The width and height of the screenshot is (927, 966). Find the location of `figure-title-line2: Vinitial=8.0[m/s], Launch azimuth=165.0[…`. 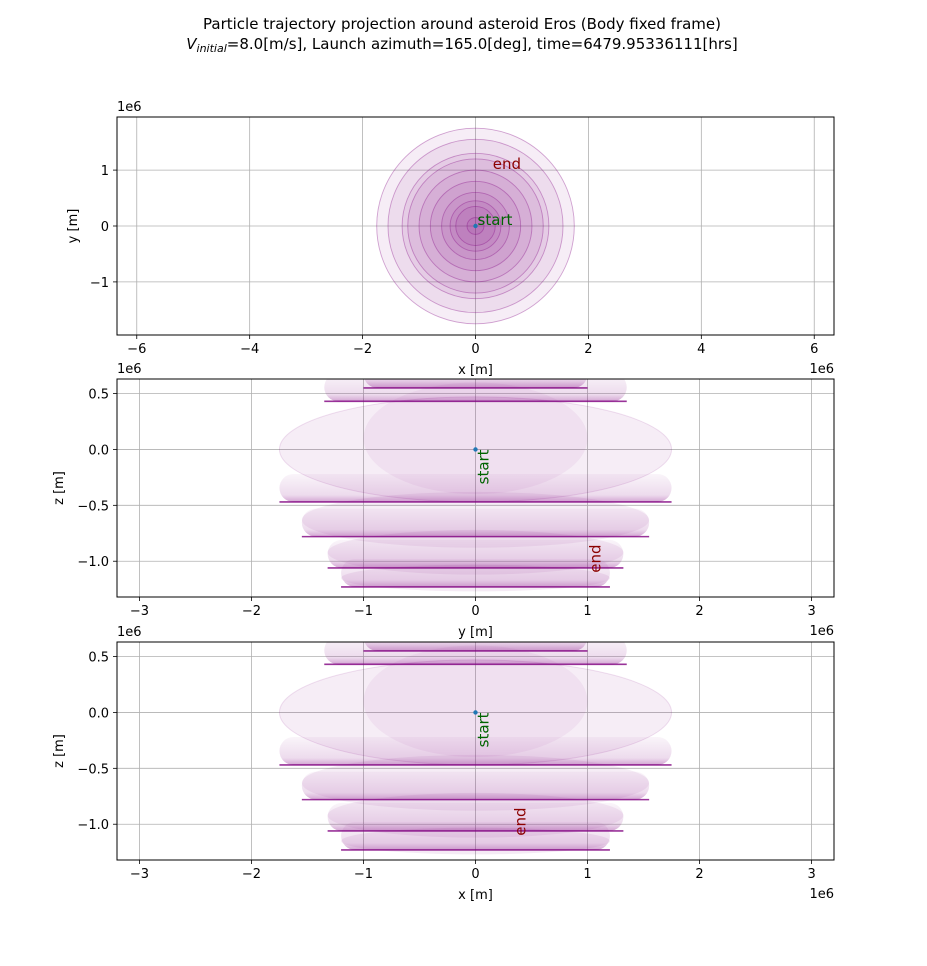

figure-title-line2: Vinitial=8.0[m/s], Launch azimuth=165.0[… is located at coordinates (461, 45).